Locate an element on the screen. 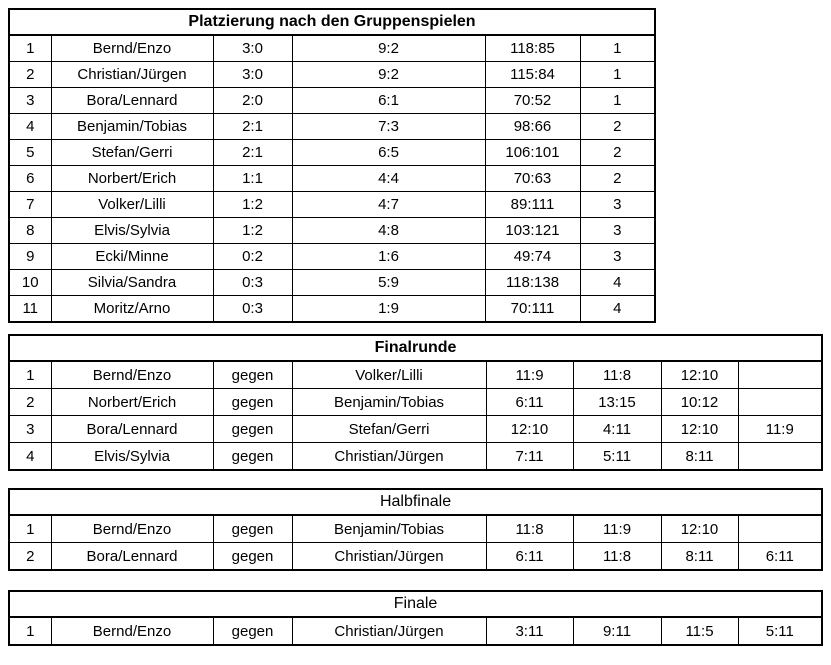 This screenshot has width=831, height=665. cell-rank: 2 is located at coordinates (30, 74).